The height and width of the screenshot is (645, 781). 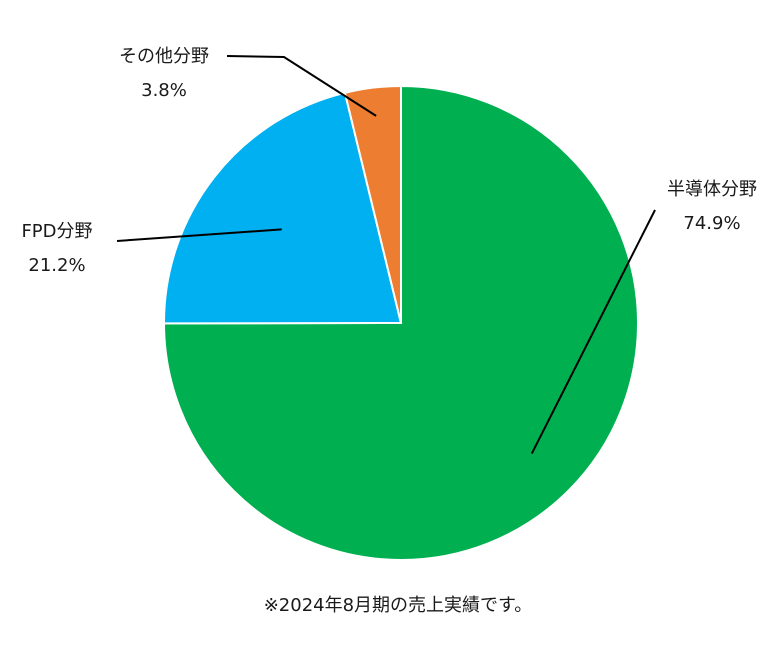 I want to click on footnote: ※2024年8月期の売上実績です。, so click(x=398, y=605).